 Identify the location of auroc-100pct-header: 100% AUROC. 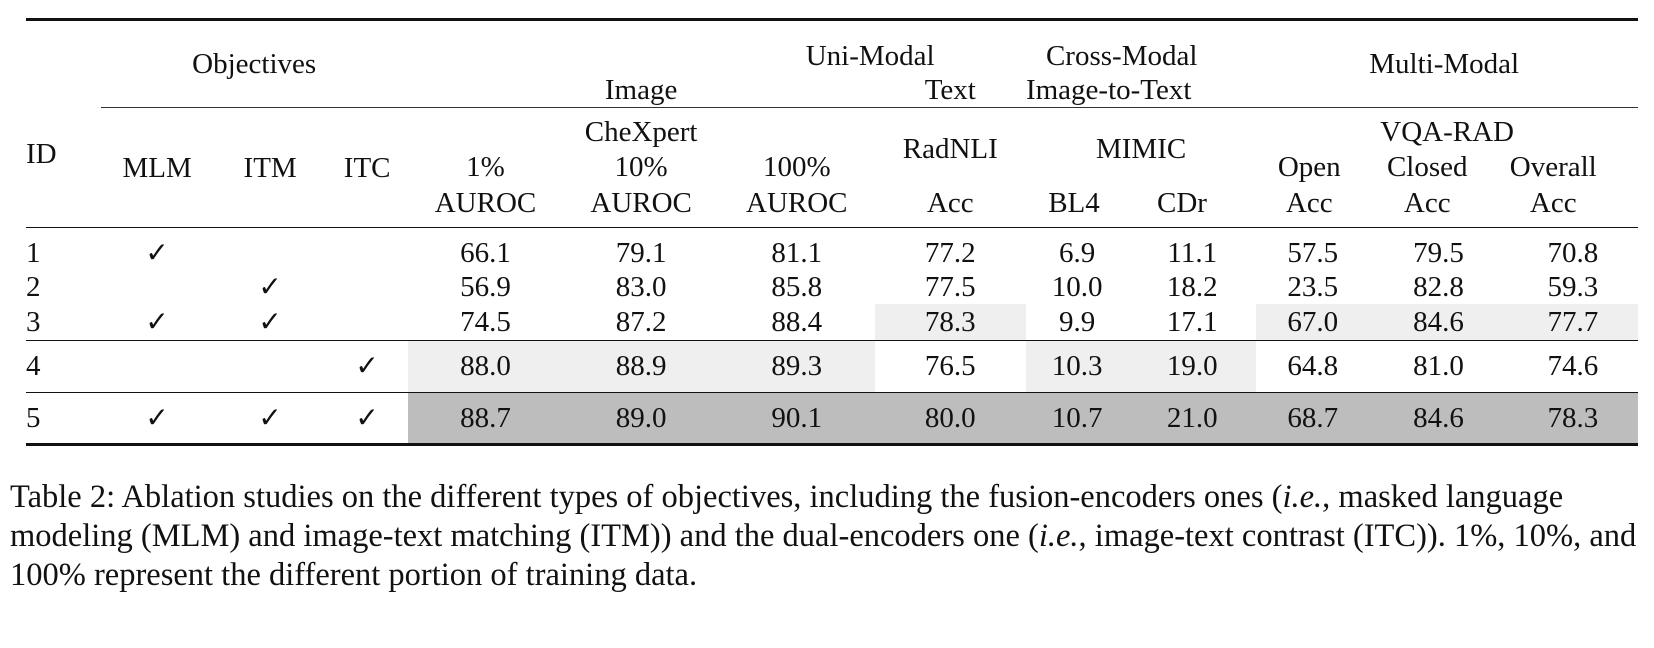
(797, 168).